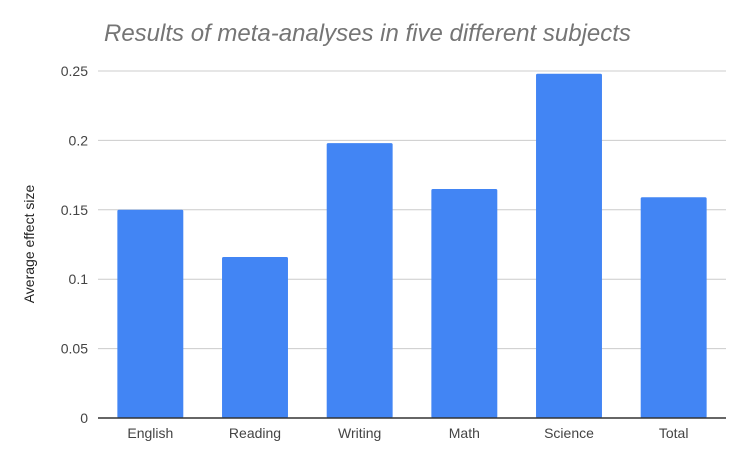  Describe the element at coordinates (464, 303) in the screenshot. I see `bar-math` at that location.